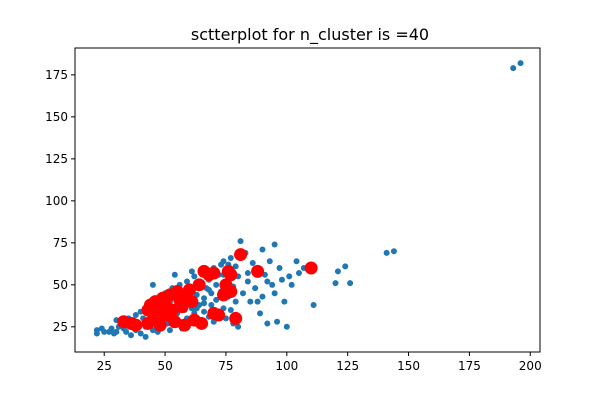 The width and height of the screenshot is (600, 400). Describe the element at coordinates (530, 366) in the screenshot. I see `x-tick-label: 200` at that location.